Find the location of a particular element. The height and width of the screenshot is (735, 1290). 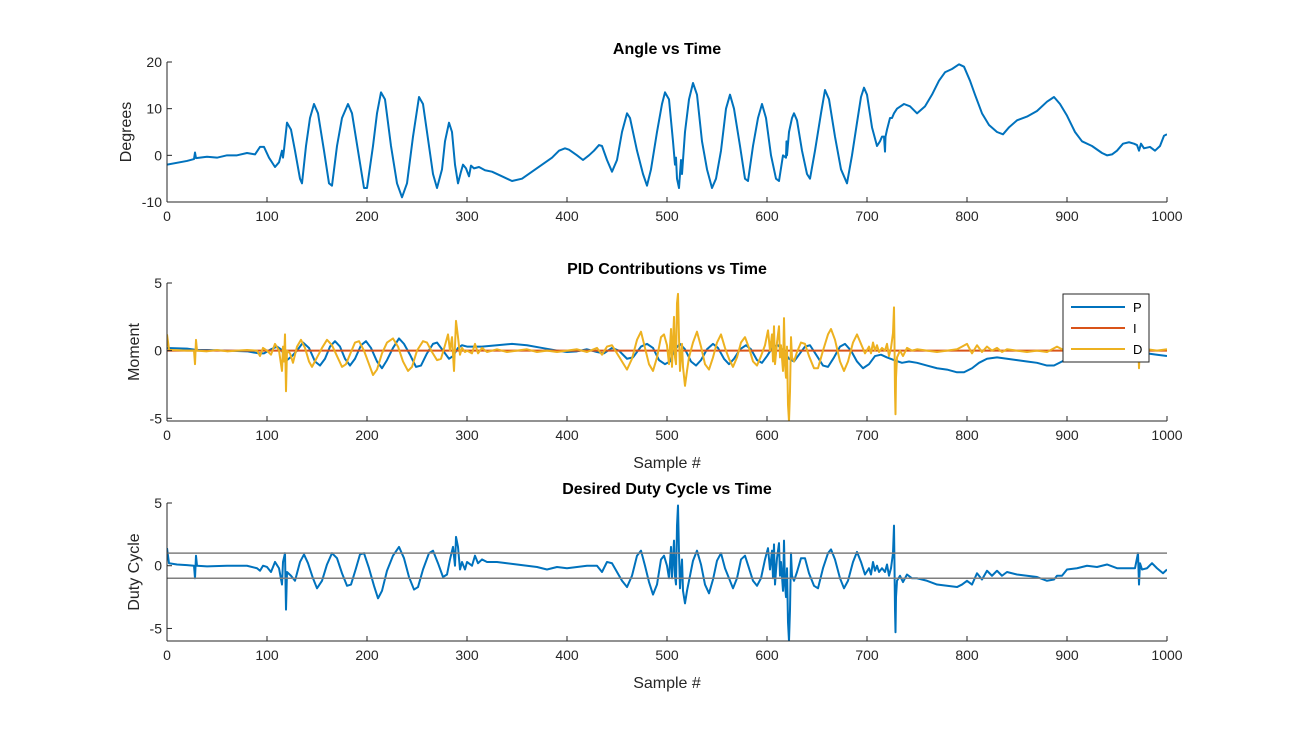

y-axis-label: Degrees is located at coordinates (126, 132).